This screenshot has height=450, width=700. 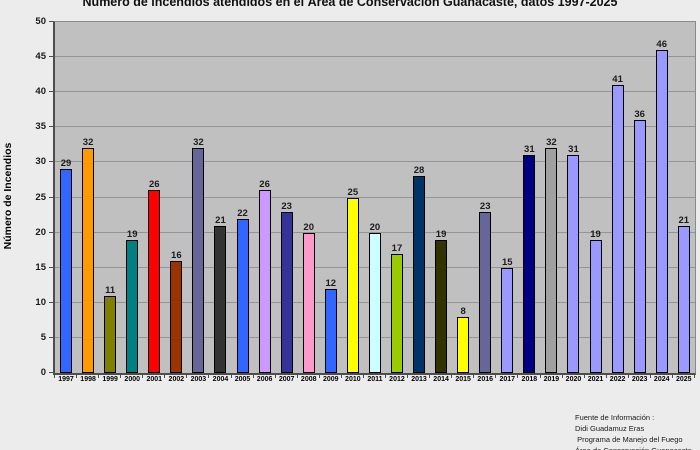 What do you see at coordinates (110, 197) in the screenshot?
I see `category-1999: 11` at bounding box center [110, 197].